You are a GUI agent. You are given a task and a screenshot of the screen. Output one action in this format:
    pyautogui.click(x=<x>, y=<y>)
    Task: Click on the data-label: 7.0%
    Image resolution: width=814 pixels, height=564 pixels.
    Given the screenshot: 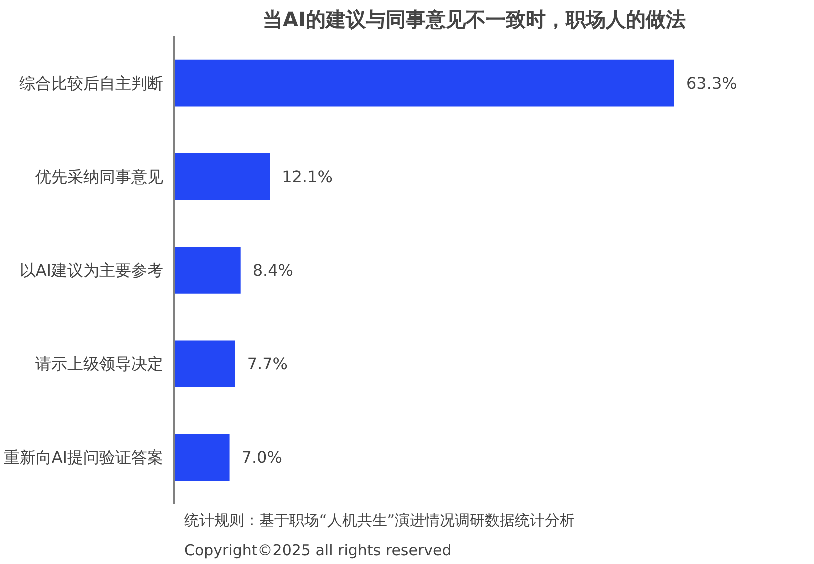 What is the action you would take?
    pyautogui.click(x=262, y=458)
    